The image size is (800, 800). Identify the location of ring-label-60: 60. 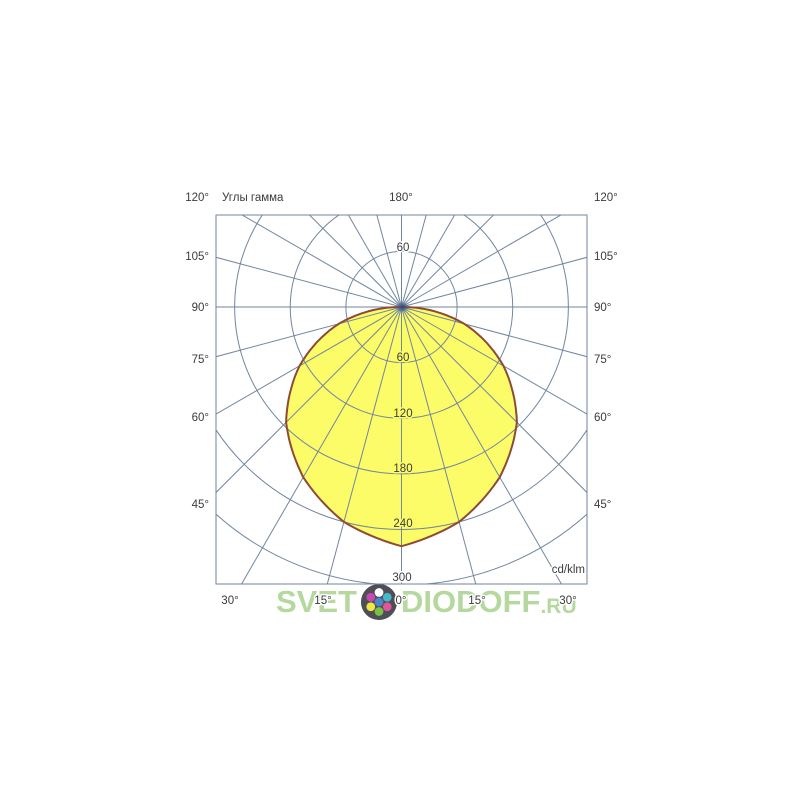
(403, 358).